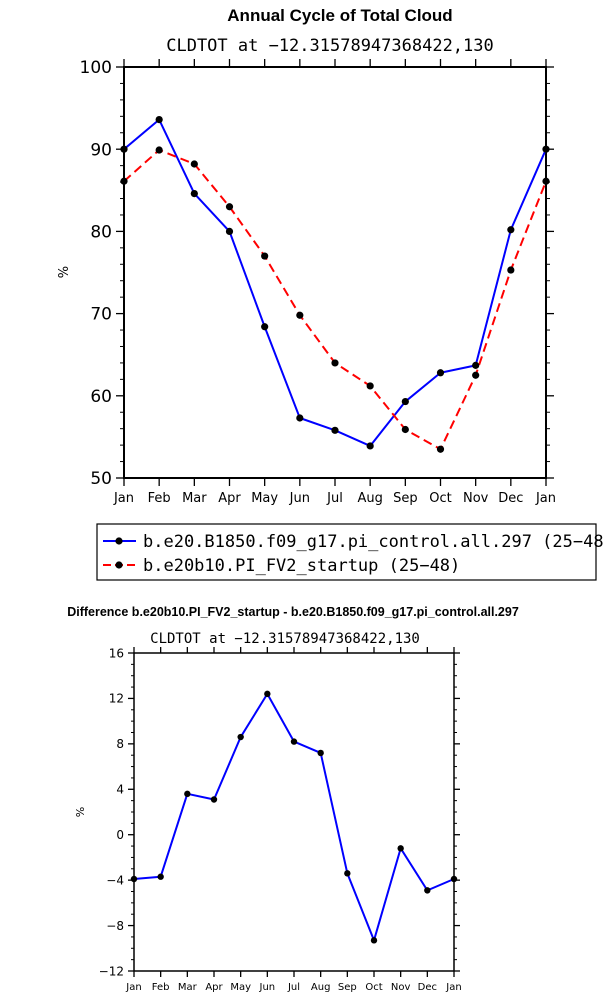 The image size is (603, 1004). I want to click on chart1-legend-box, so click(346, 552).